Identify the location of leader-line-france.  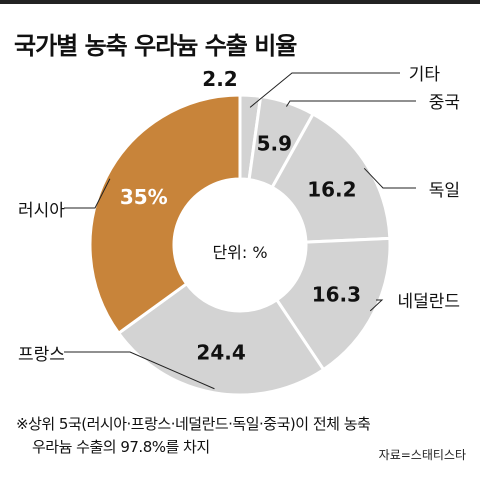
(139, 370).